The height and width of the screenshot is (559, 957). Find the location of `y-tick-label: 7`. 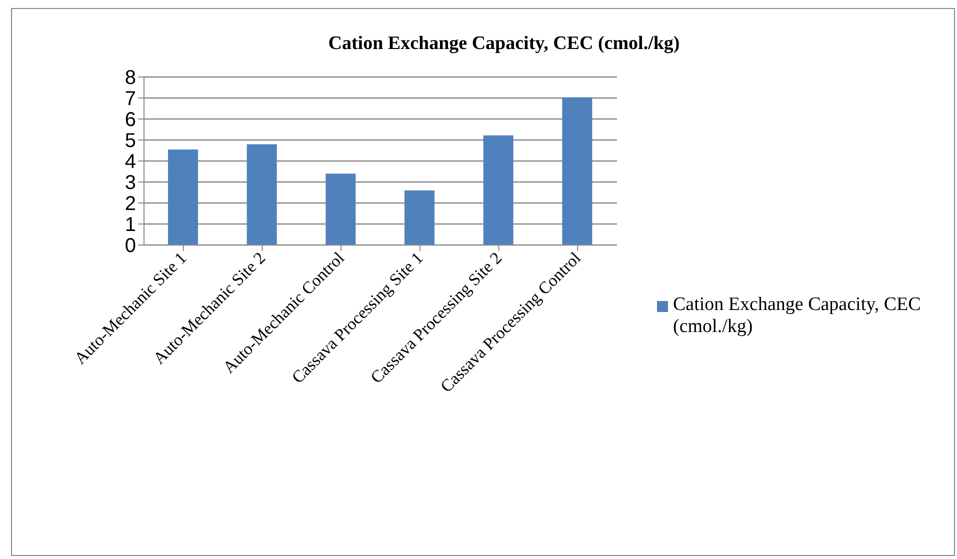

y-tick-label: 7 is located at coordinates (130, 99).